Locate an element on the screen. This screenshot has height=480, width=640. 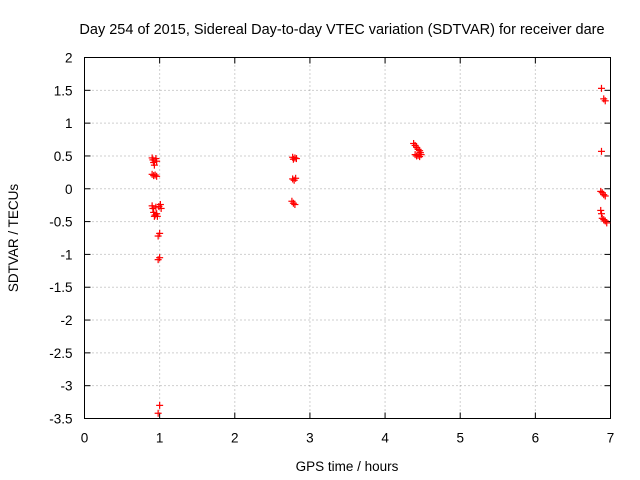
y-tick-label: 1.5 is located at coordinates (63, 90).